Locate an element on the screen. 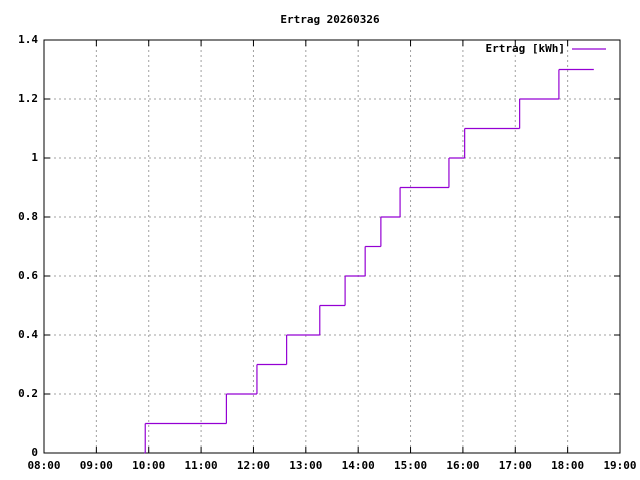 Image resolution: width=640 pixels, height=480 pixels. x-tick-label: 14:00 is located at coordinates (358, 465).